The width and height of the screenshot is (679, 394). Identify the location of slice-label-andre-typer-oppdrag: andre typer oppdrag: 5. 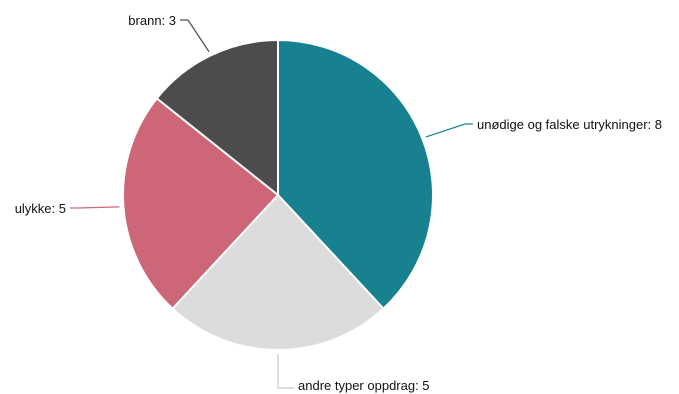
(364, 385).